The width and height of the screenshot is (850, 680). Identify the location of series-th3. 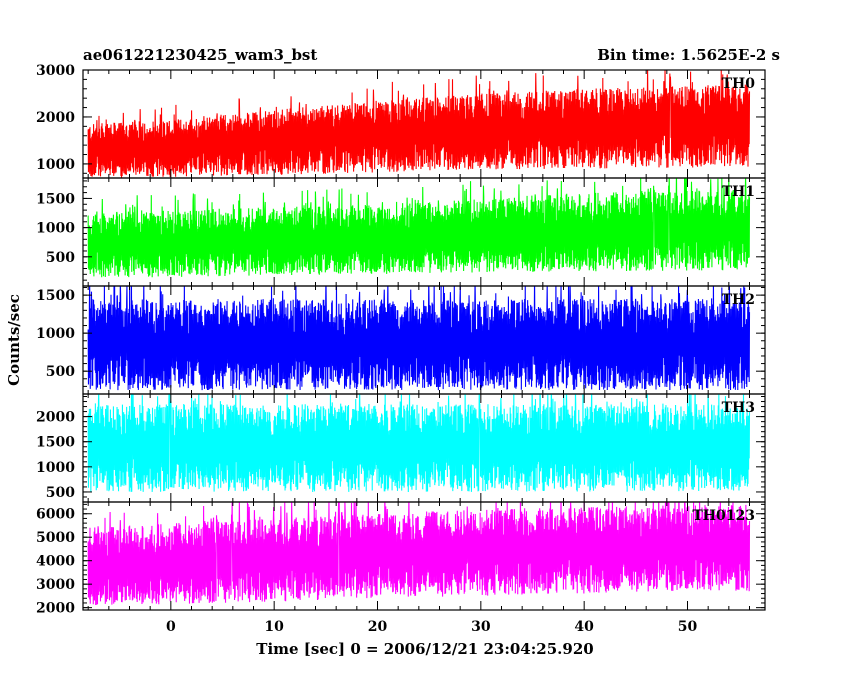
(419, 443).